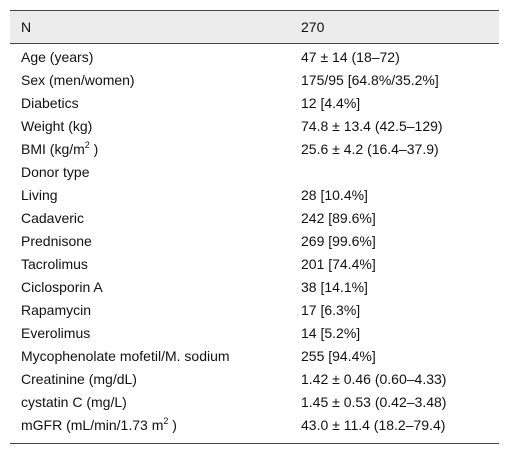 The image size is (509, 453). I want to click on row-label: cystatin C (mg/L), so click(74, 402).